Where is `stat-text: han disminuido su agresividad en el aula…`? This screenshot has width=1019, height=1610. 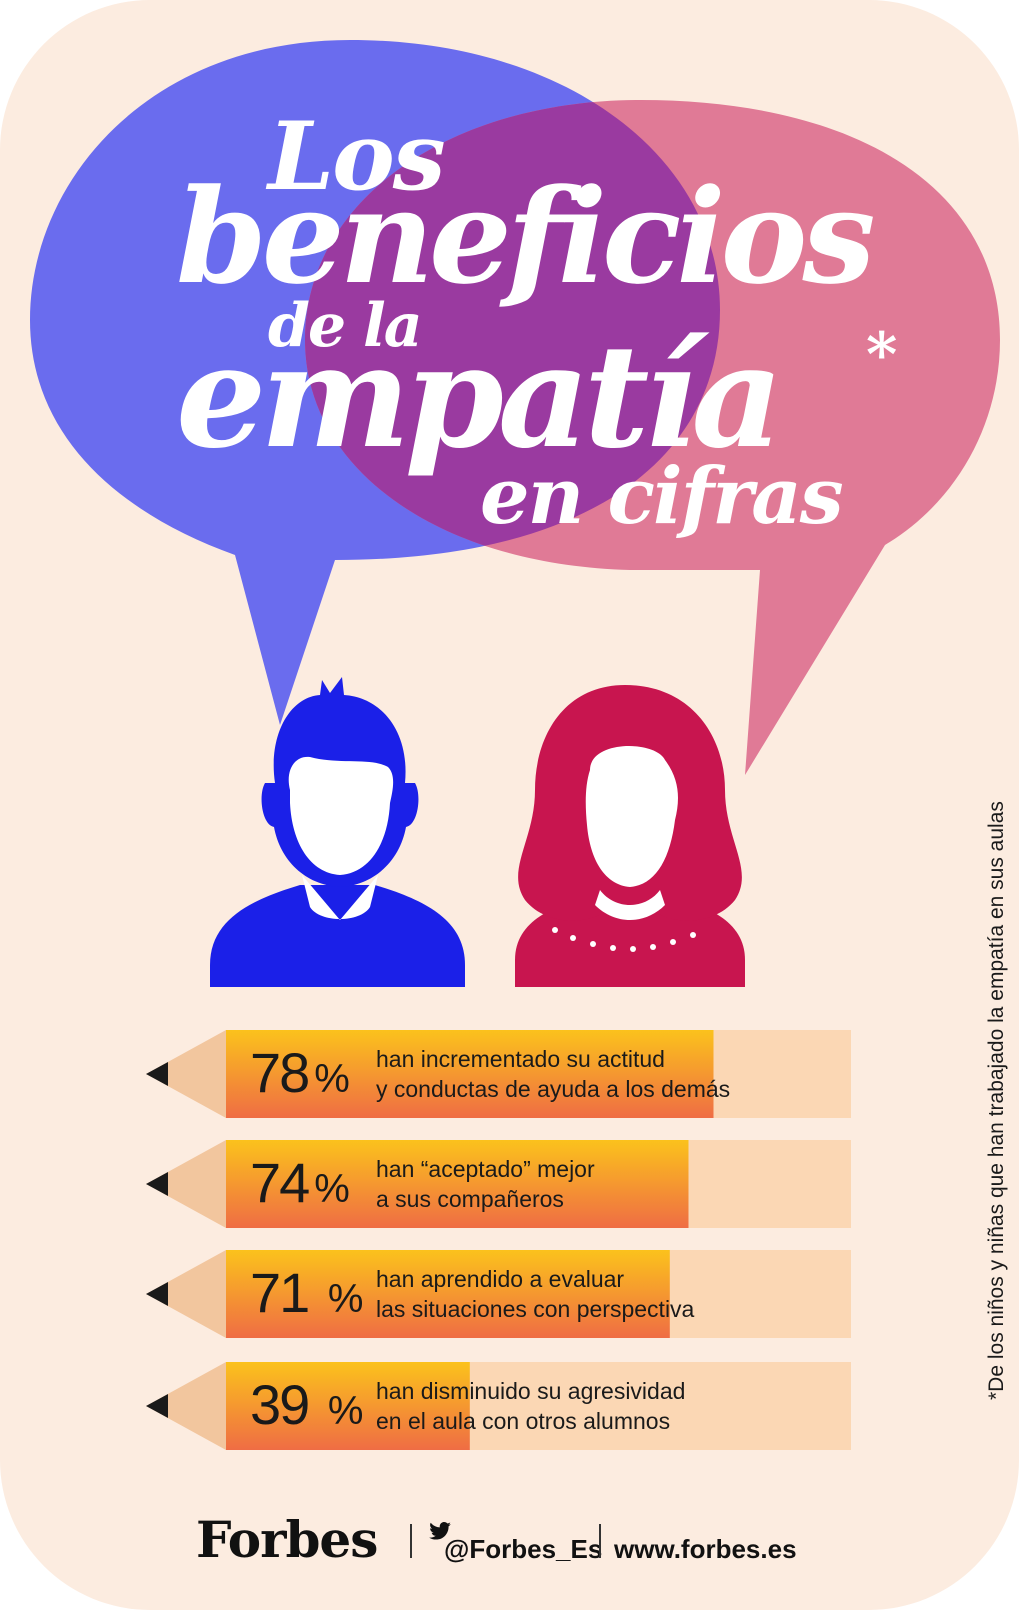
stat-text: han disminuido su agresividad en el aula… is located at coordinates (530, 1406).